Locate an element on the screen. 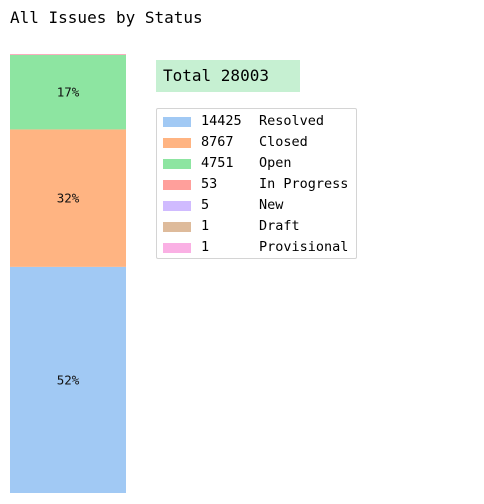 This screenshot has width=484, height=504. bar-segment-open is located at coordinates (68, 92).